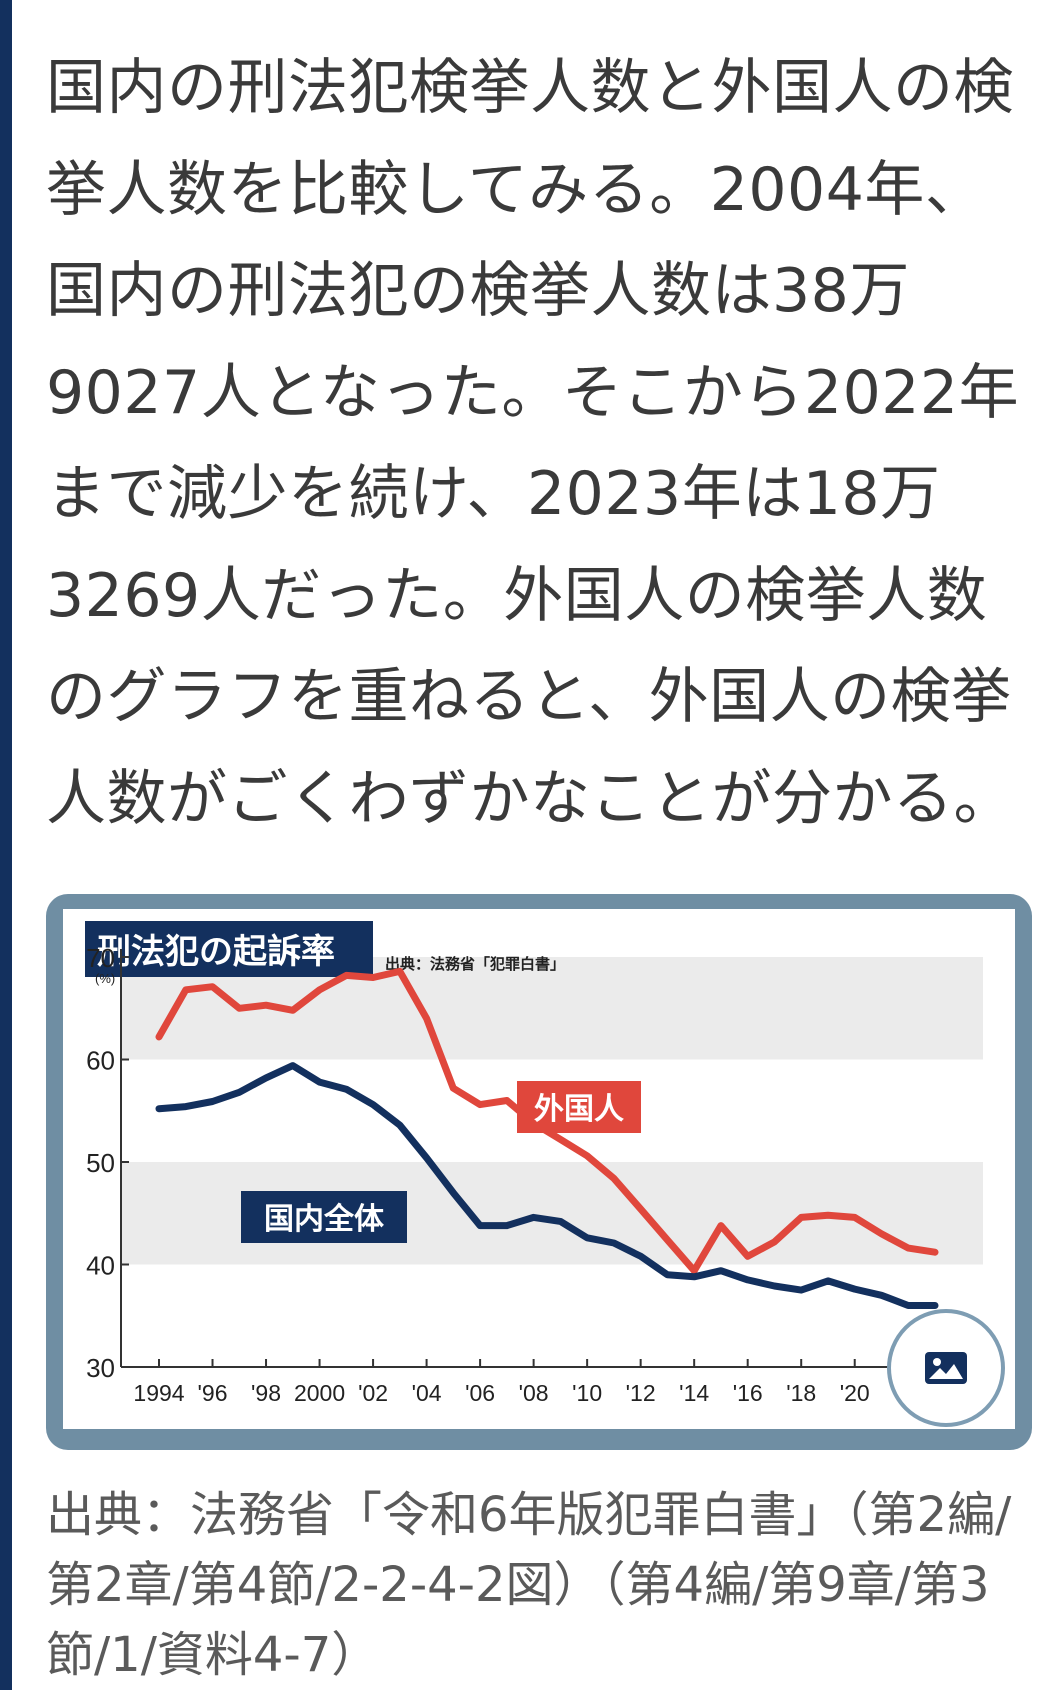 This screenshot has height=1690, width=1061. I want to click on x-tick-label: '20, so click(855, 1393).